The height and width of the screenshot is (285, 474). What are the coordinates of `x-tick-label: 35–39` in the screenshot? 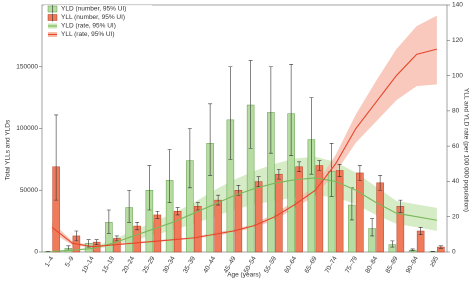 It's located at (189, 264).